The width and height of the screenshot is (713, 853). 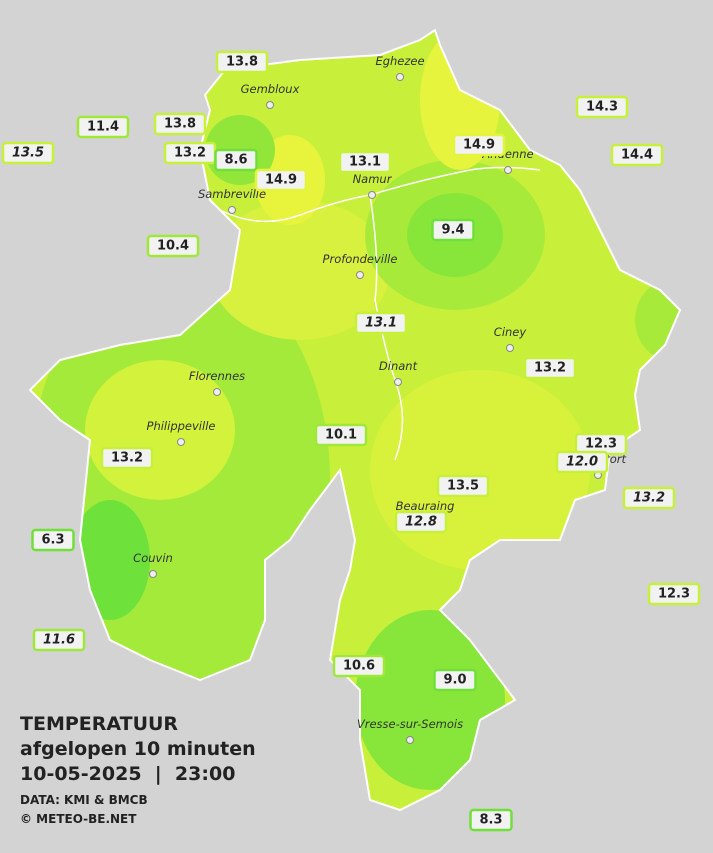 I want to click on timestamp: 10-05-2025 | 23:00, so click(x=127, y=774).